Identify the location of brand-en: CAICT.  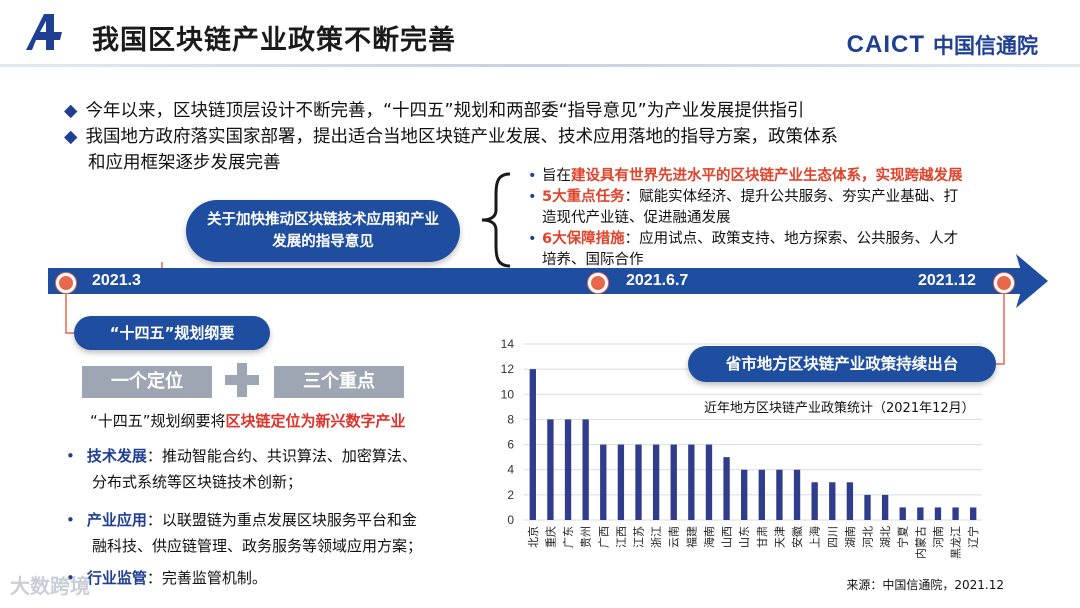
(885, 44).